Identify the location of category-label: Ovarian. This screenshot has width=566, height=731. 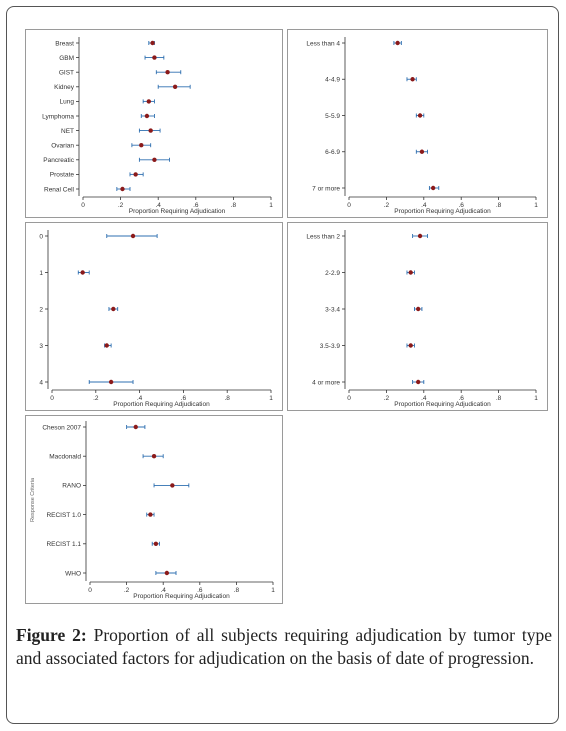
(62, 146).